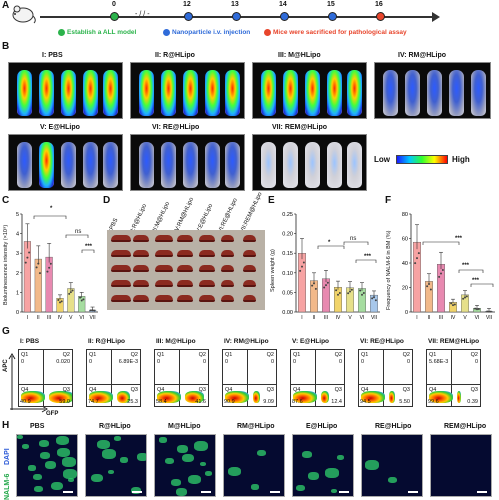 This screenshot has width=499, height=500. What do you see at coordinates (300, 127) in the screenshot?
I see `ivis-title-7: VII: REM@HLipo` at bounding box center [300, 127].